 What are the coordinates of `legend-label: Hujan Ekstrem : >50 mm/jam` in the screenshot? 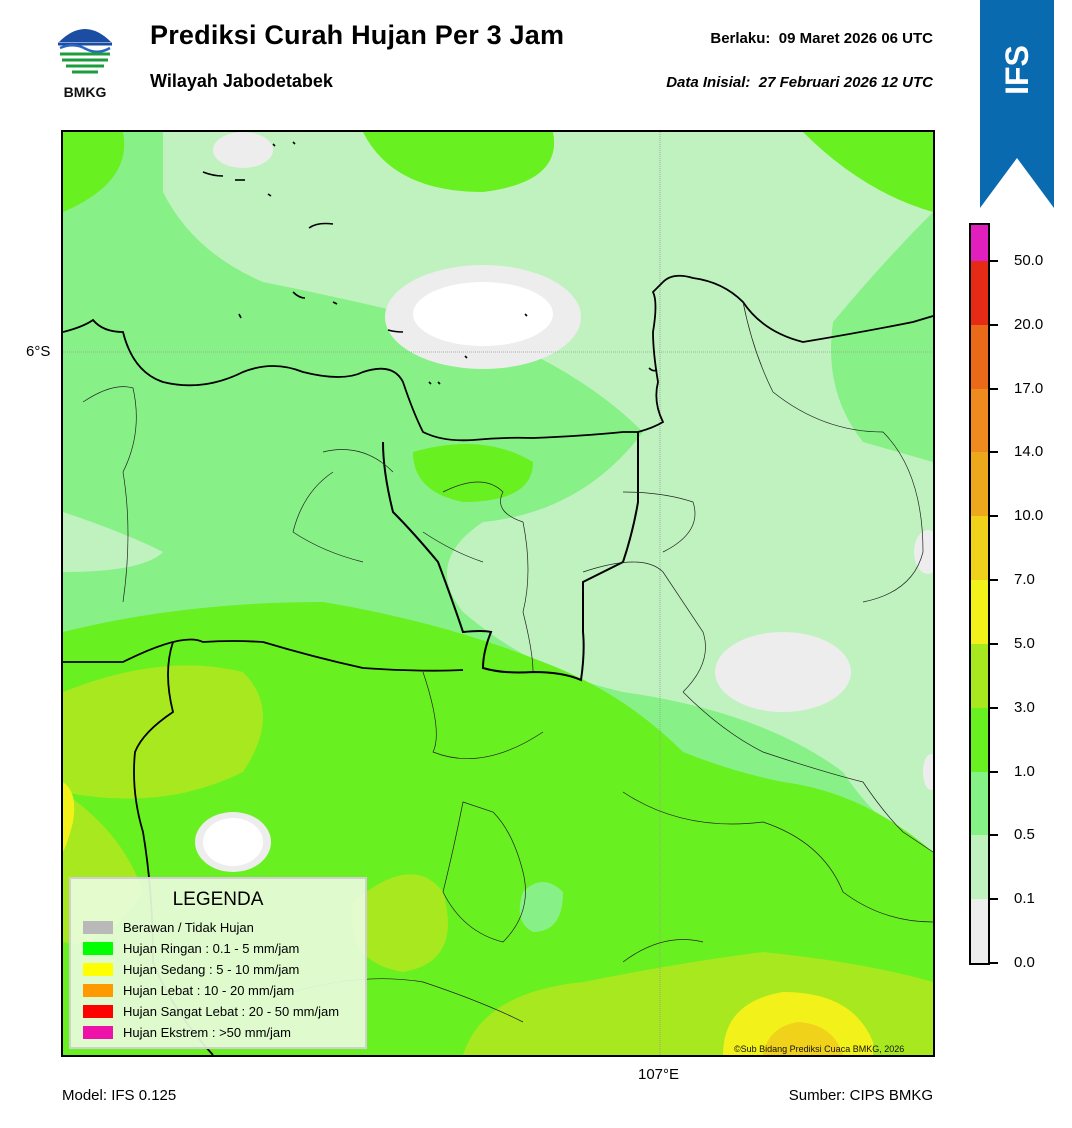 It's located at (207, 1032).